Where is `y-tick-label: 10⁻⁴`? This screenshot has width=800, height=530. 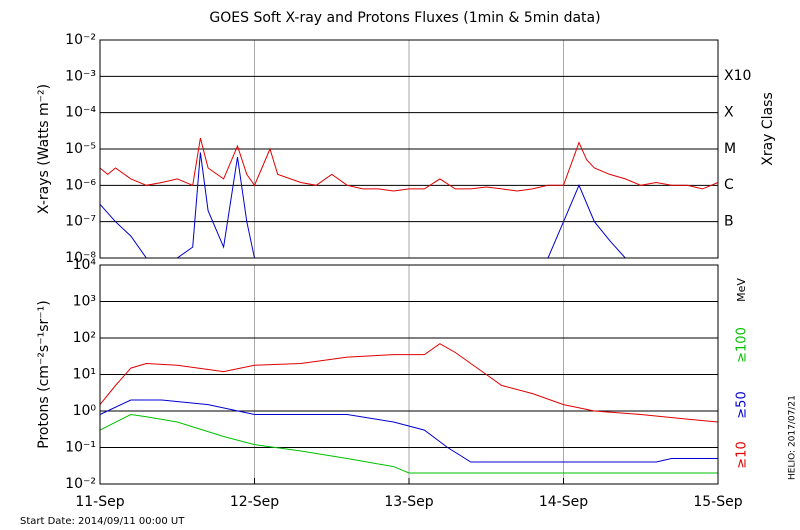
y-tick-label: 10⁻⁴ is located at coordinates (80, 113).